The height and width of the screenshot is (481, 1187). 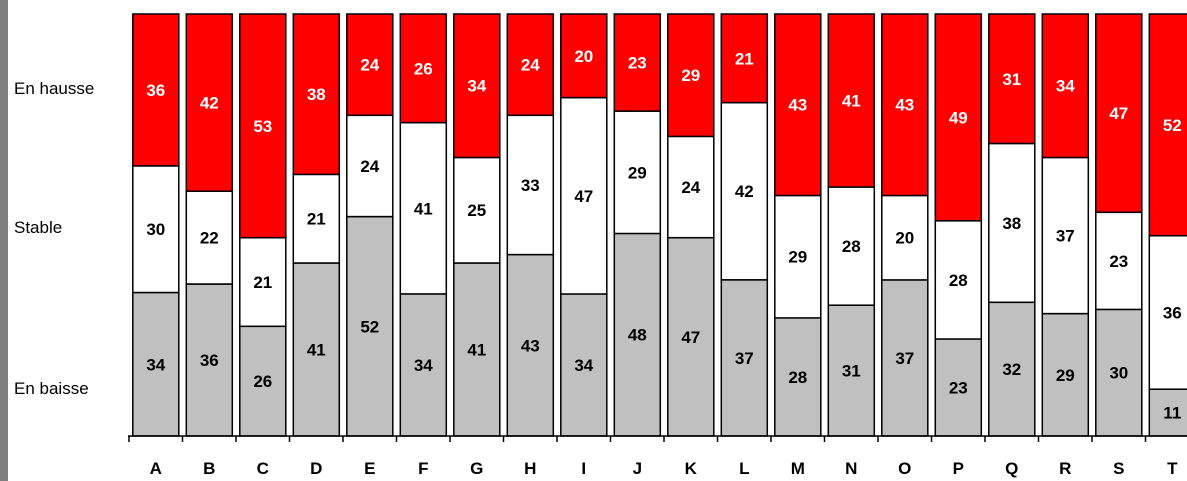 I want to click on value-label-q-stable: 38, so click(x=1011, y=223).